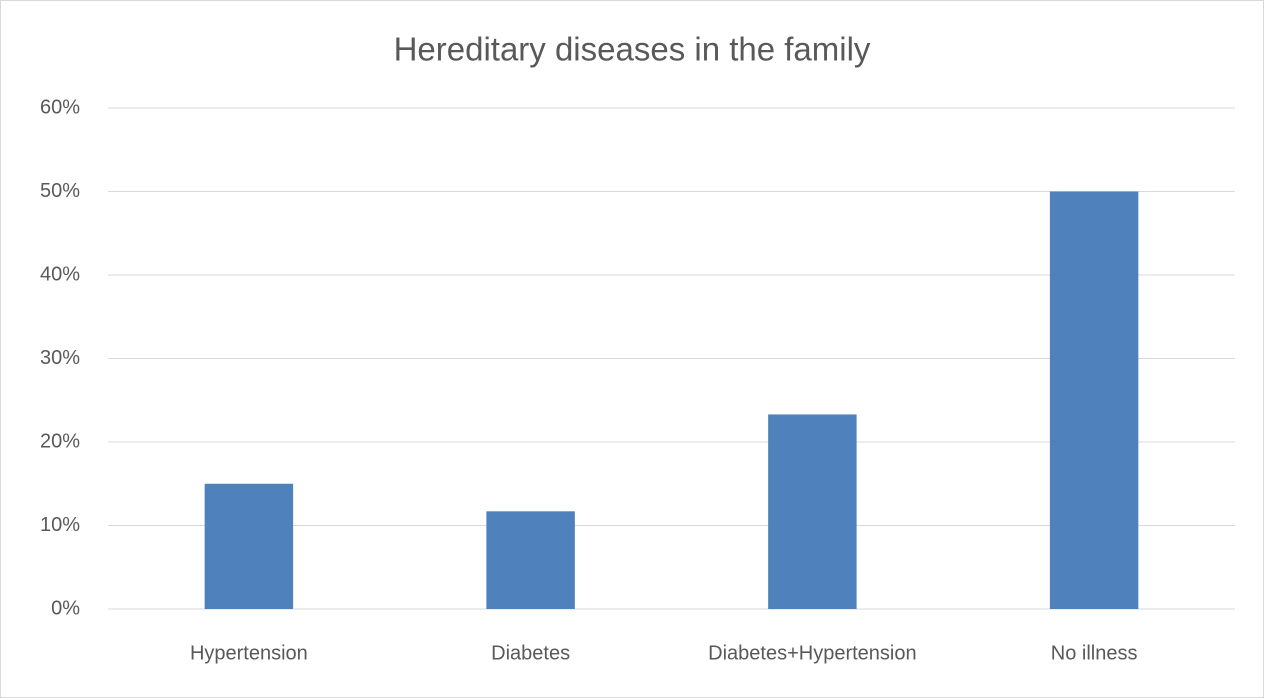 Image resolution: width=1264 pixels, height=698 pixels. I want to click on y-tick-label: 40%, so click(60, 274).